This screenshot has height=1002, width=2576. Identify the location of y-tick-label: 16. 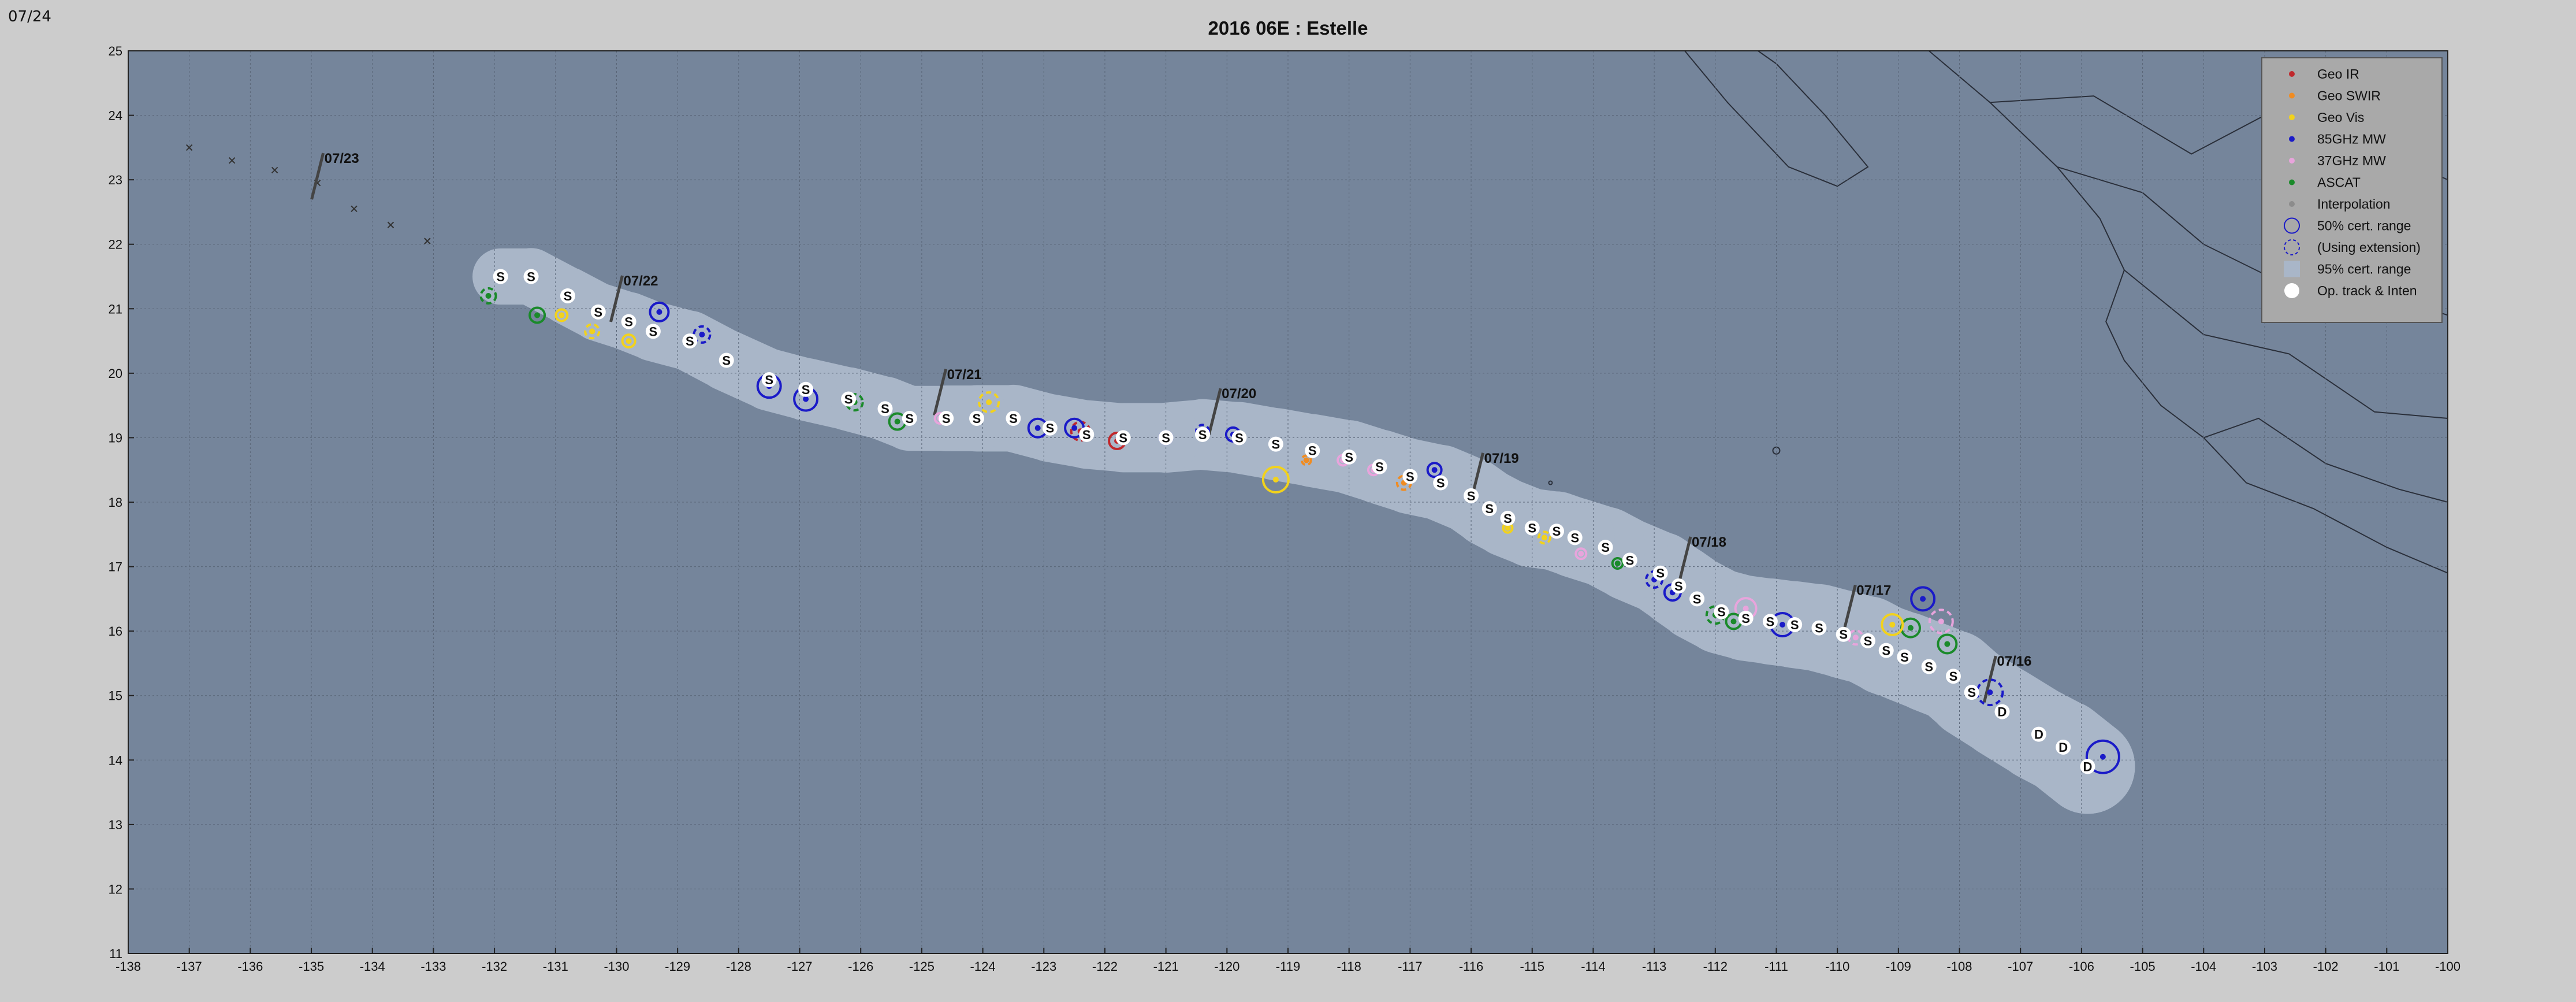
(116, 631).